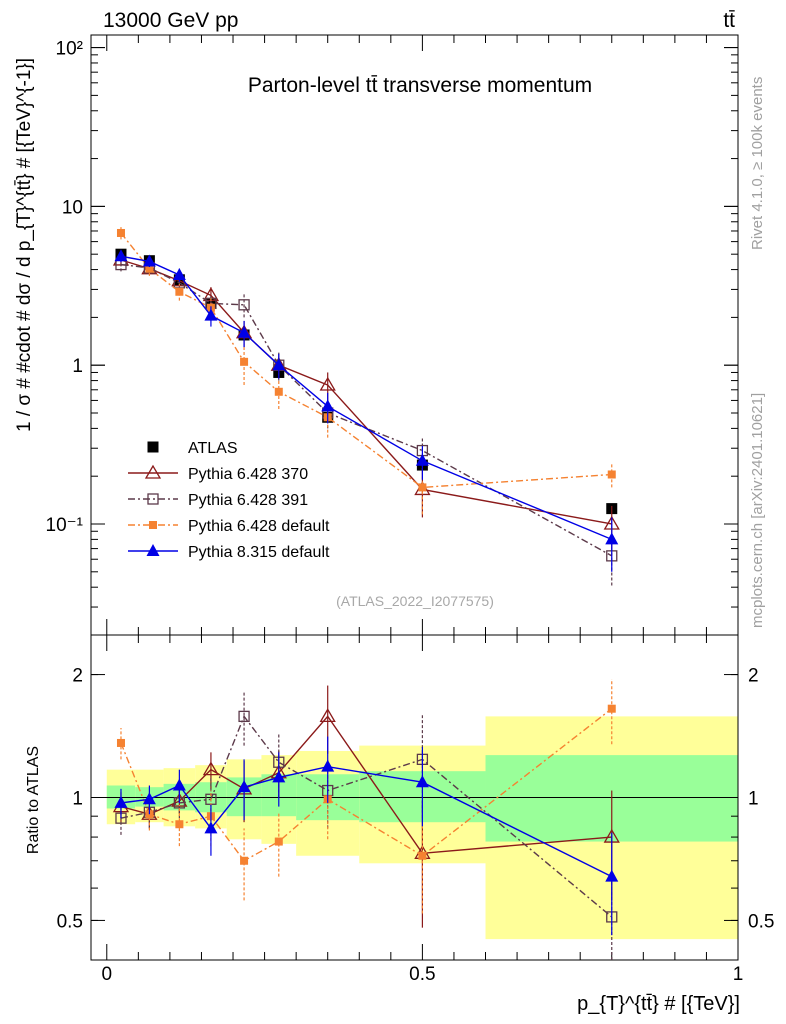  I want to click on main-y-tick-label: 1, so click(77, 366).